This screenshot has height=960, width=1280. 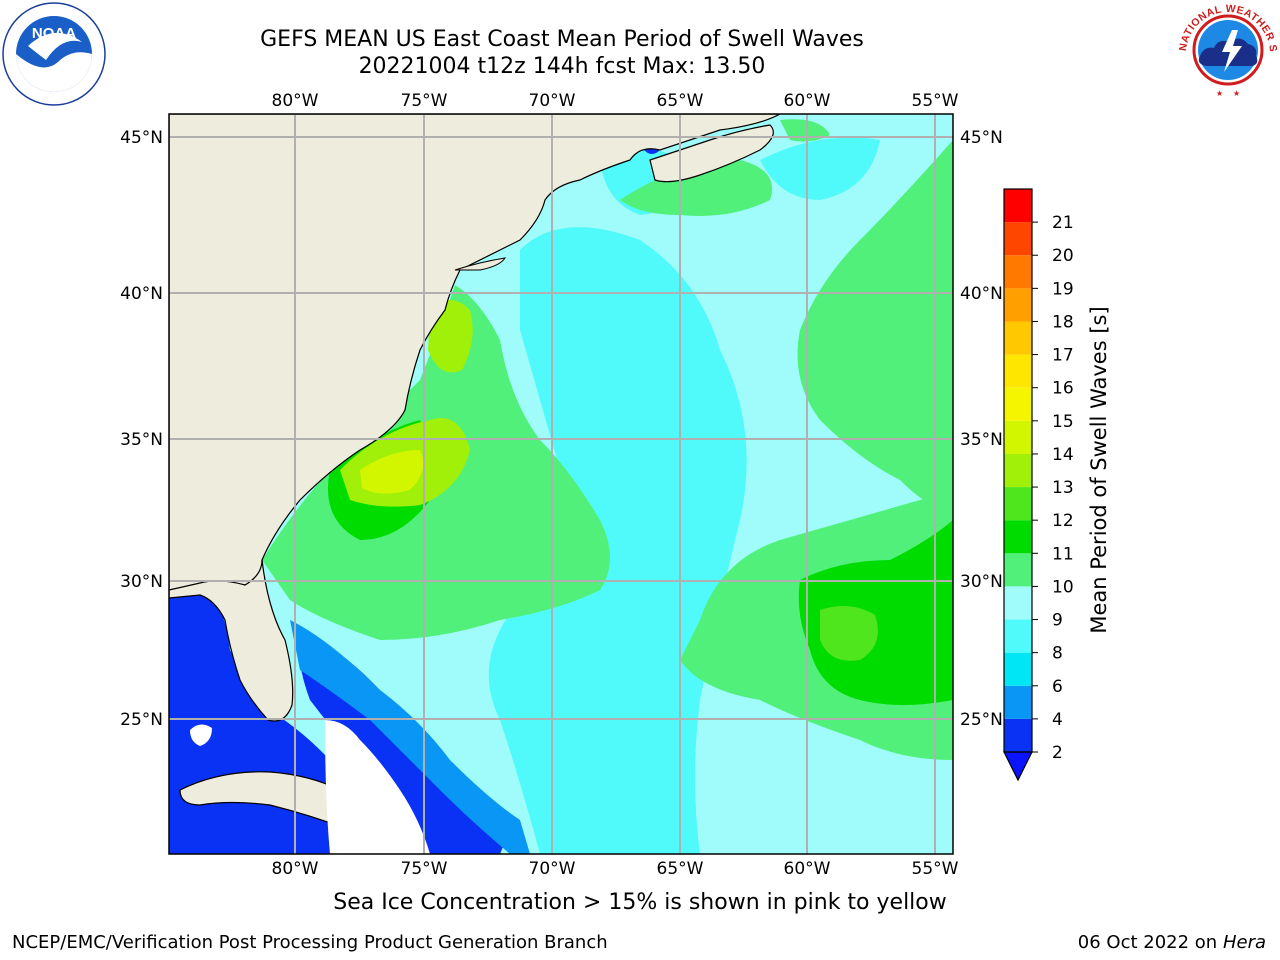 I want to click on lon-label-top: 70°W, so click(x=552, y=101).